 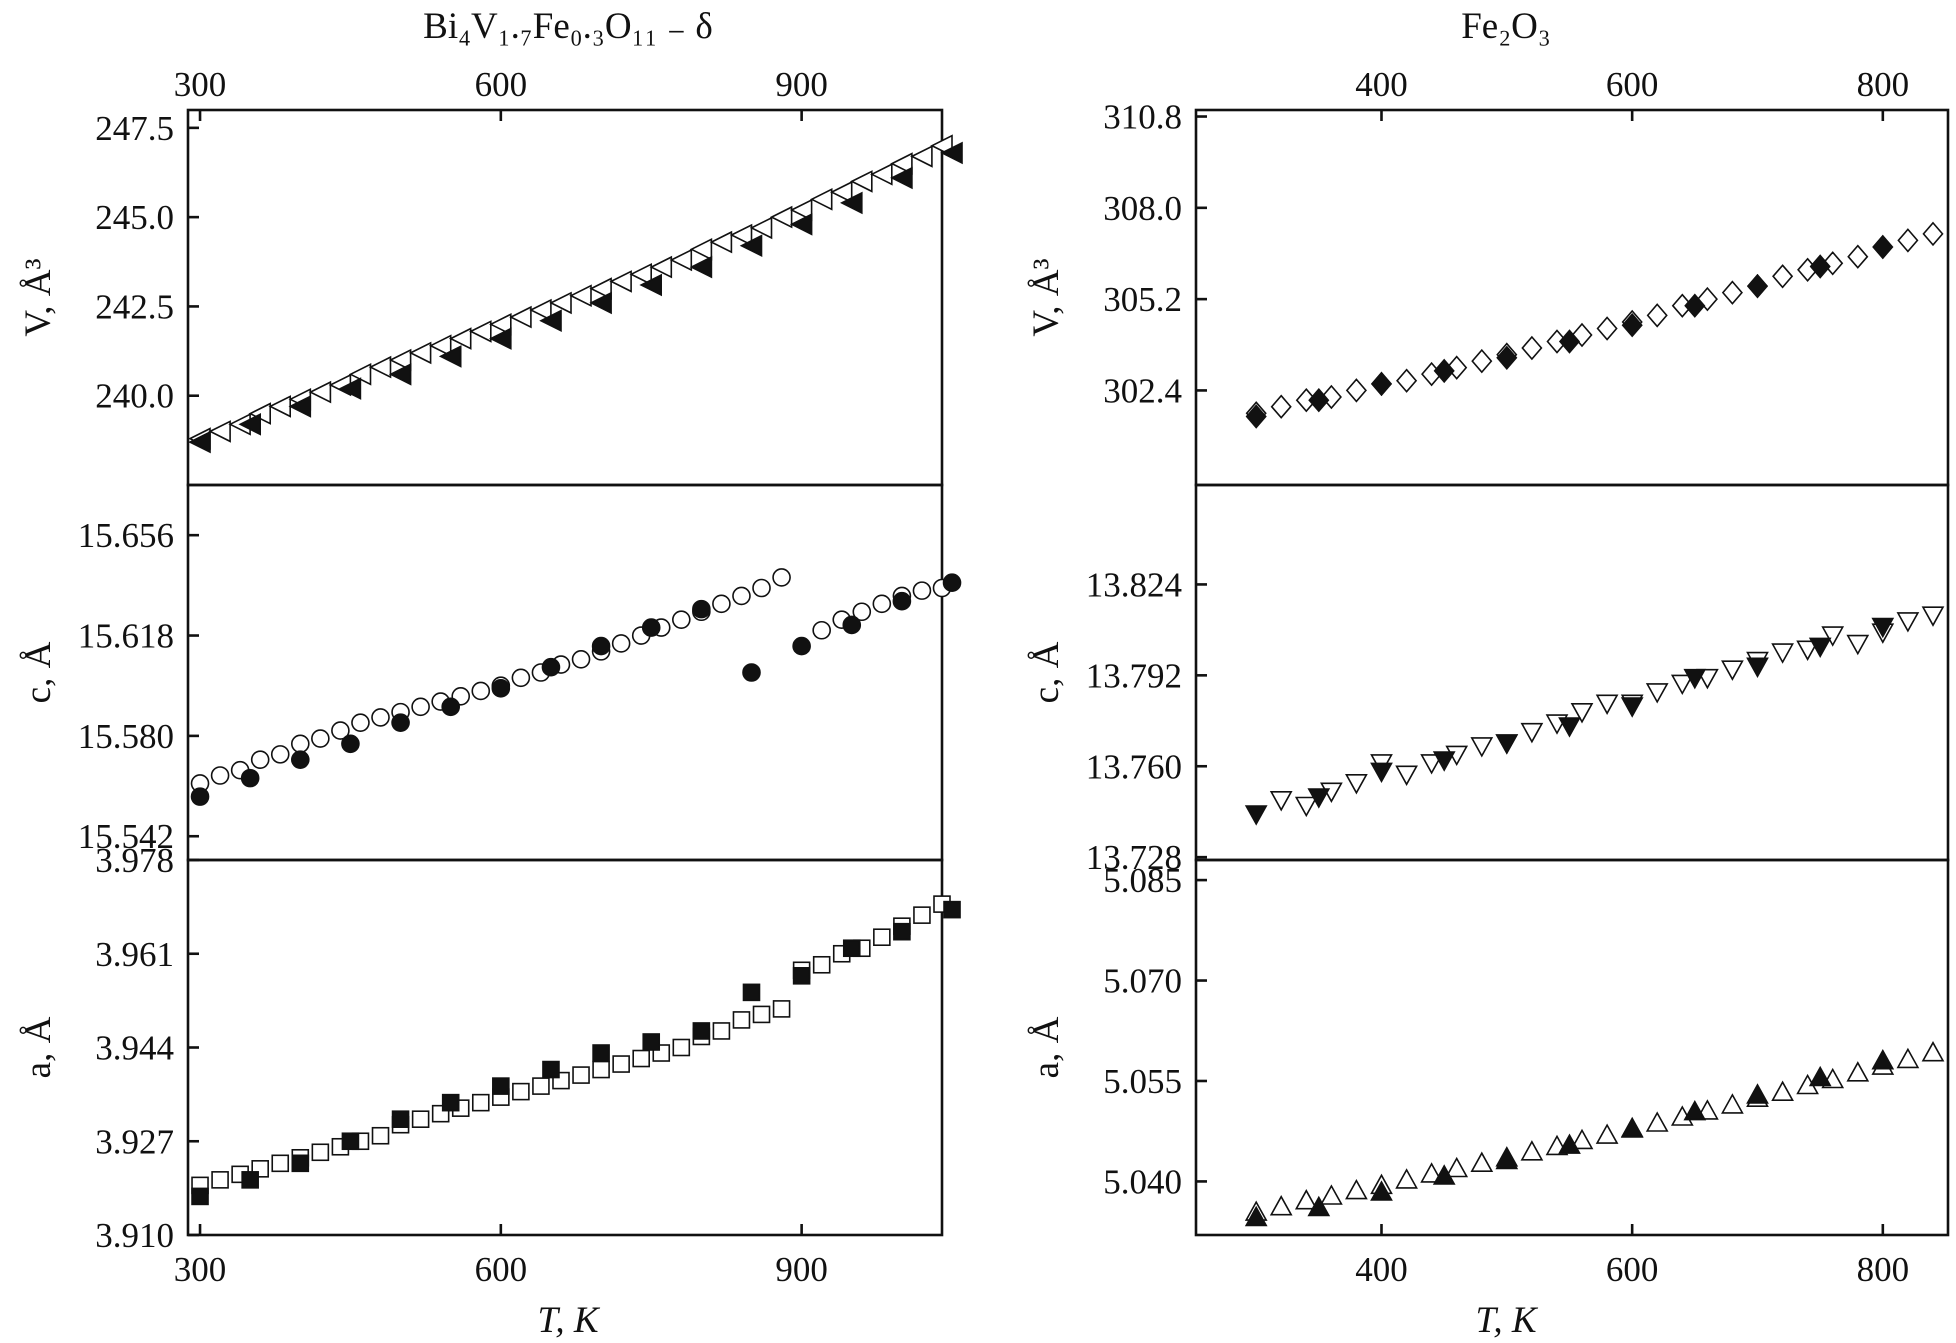 I want to click on y-tick-label: 3.927, so click(x=134, y=1141).